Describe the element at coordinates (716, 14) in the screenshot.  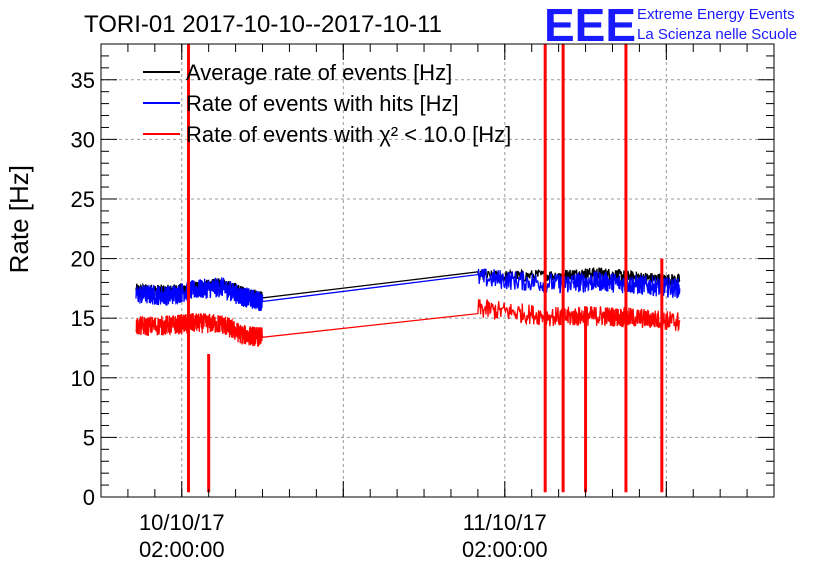
I see `logo-line1: Extreme Energy Events` at that location.